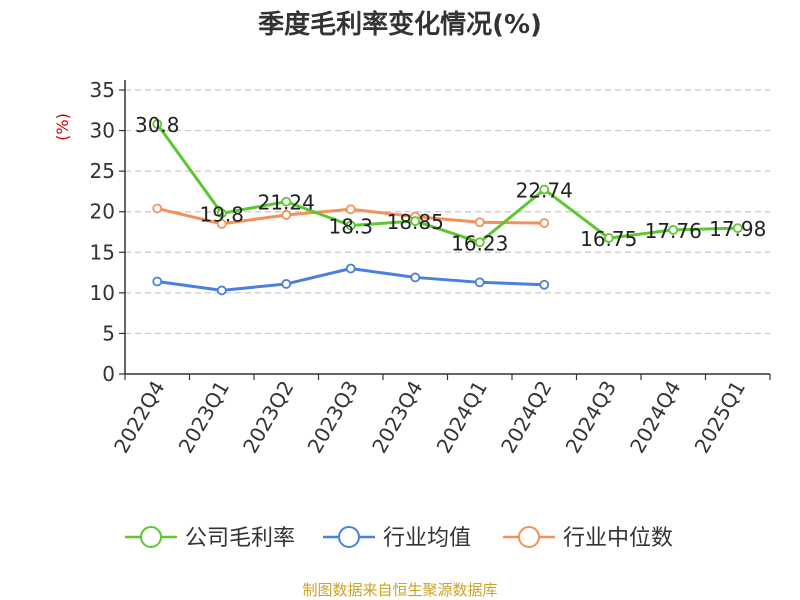 This screenshot has height=600, width=800. What do you see at coordinates (108, 374) in the screenshot?
I see `y-tick-label-0: 0` at bounding box center [108, 374].